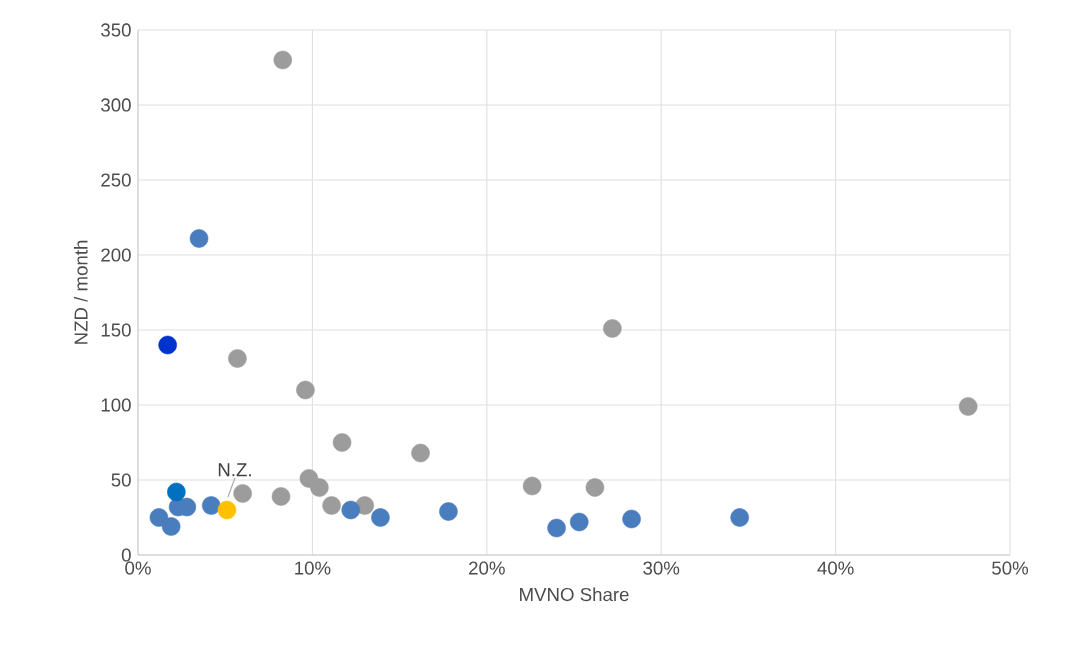  Describe the element at coordinates (574, 594) in the screenshot. I see `x-axis-title: MVNO Share` at that location.